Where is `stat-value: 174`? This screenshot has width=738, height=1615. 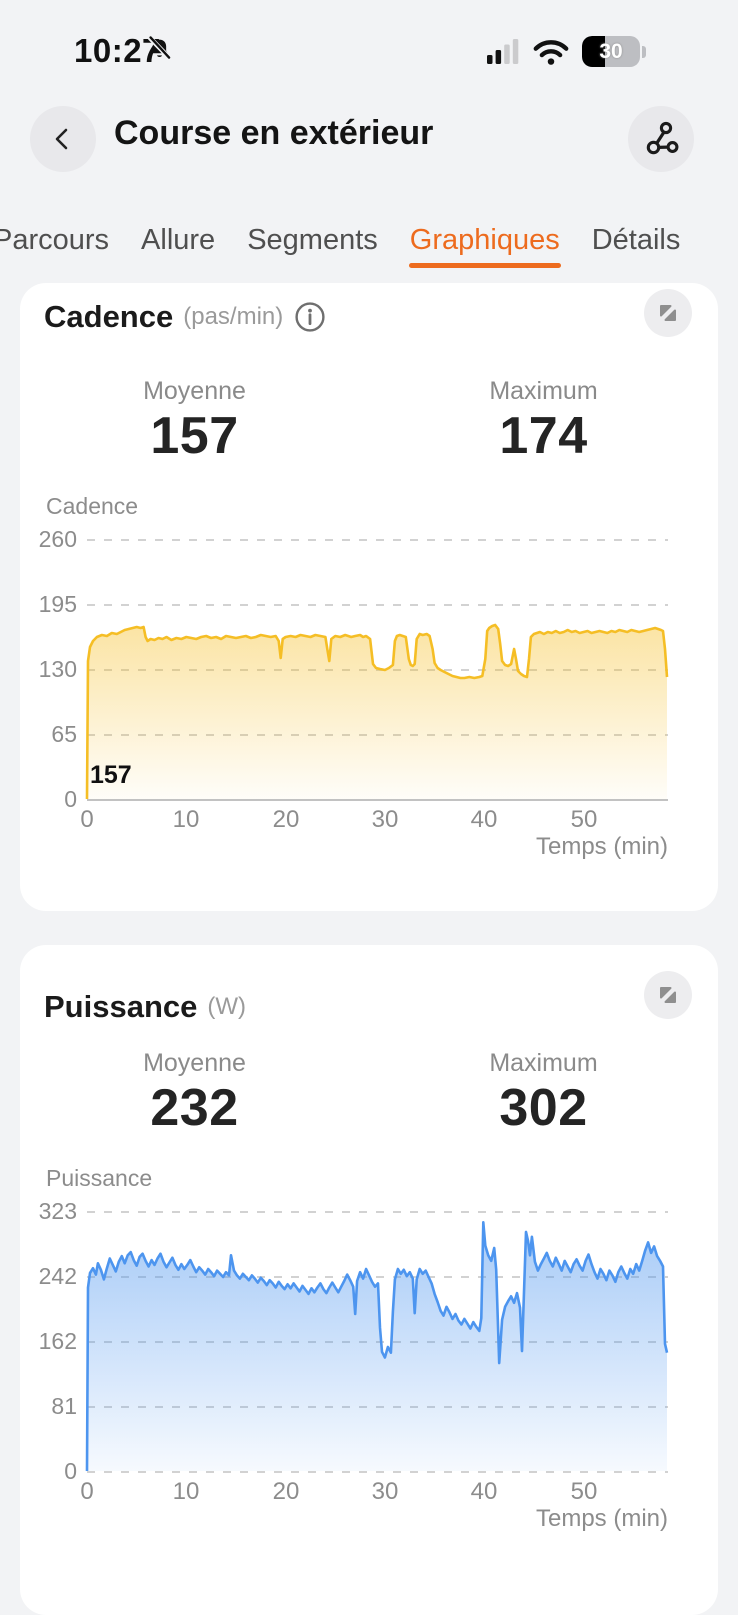
stat-value: 174 is located at coordinates (543, 436).